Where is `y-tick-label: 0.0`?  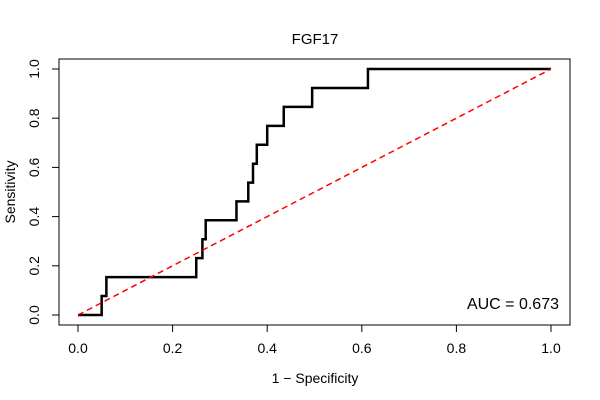 y-tick-label: 0.0 is located at coordinates (34, 315).